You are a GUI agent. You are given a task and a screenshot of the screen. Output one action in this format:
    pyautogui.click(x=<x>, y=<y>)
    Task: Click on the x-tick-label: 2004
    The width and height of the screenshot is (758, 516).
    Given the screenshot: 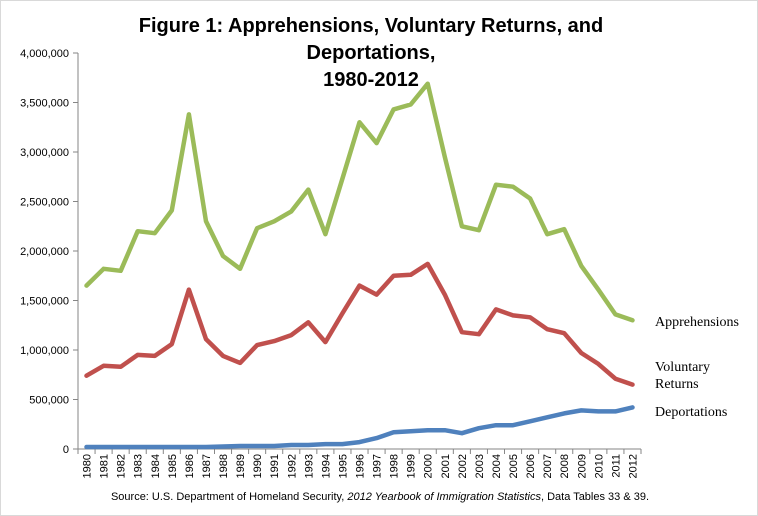 What is the action you would take?
    pyautogui.click(x=497, y=466)
    